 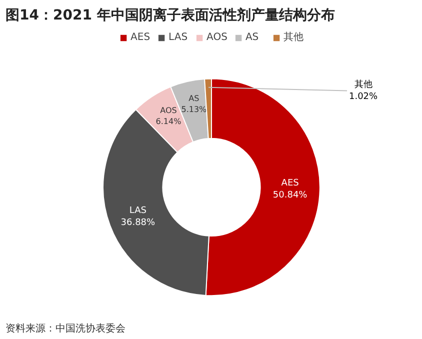 What do you see at coordinates (290, 195) in the screenshot?
I see `data-label: 50.84%` at bounding box center [290, 195].